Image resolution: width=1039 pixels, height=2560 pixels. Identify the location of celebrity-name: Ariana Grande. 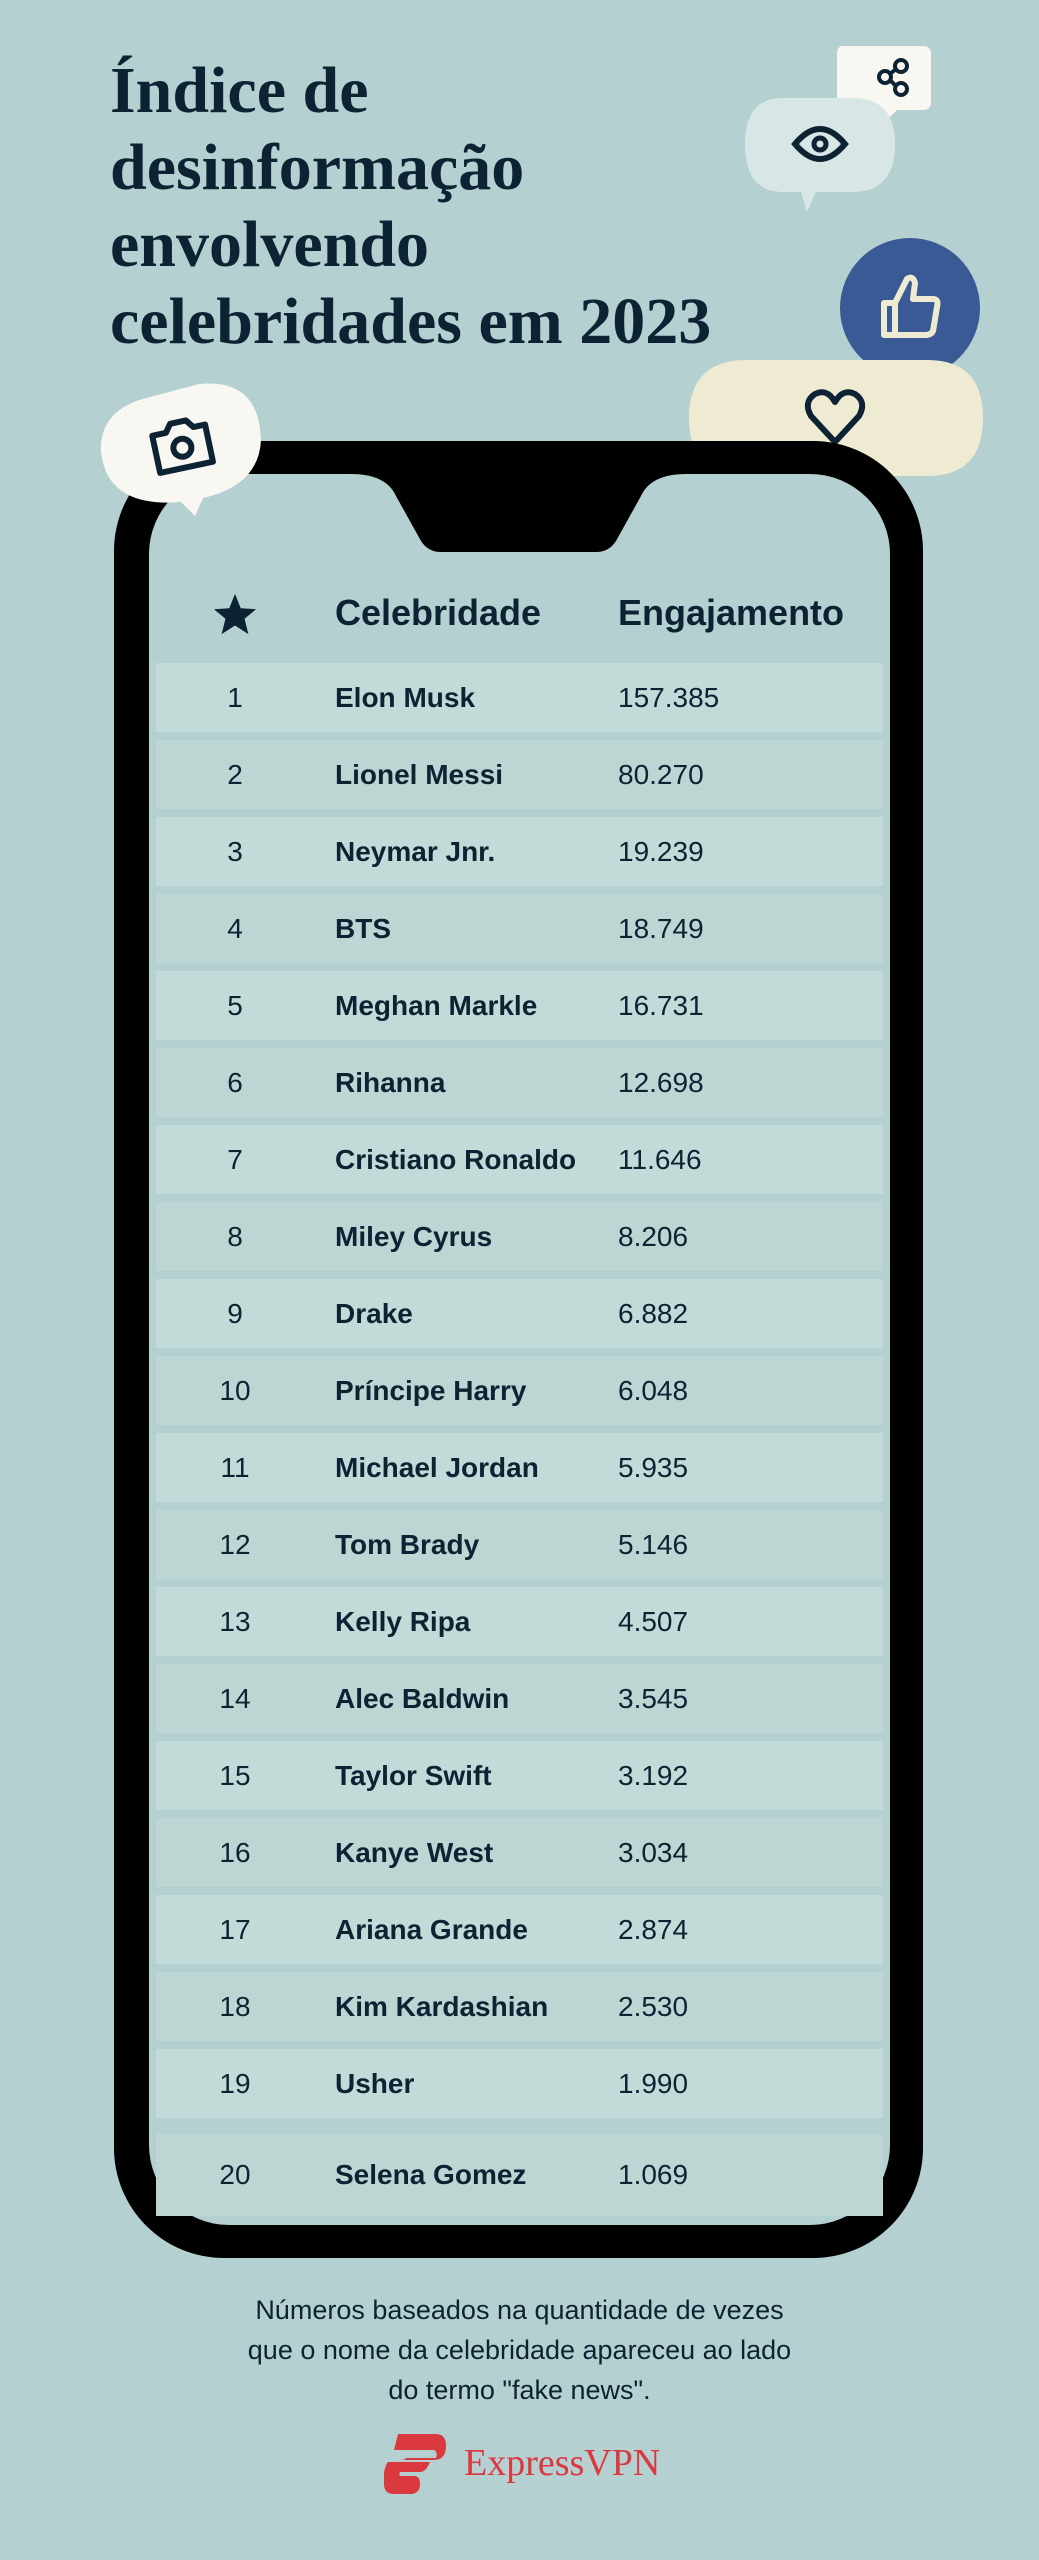
(431, 1929).